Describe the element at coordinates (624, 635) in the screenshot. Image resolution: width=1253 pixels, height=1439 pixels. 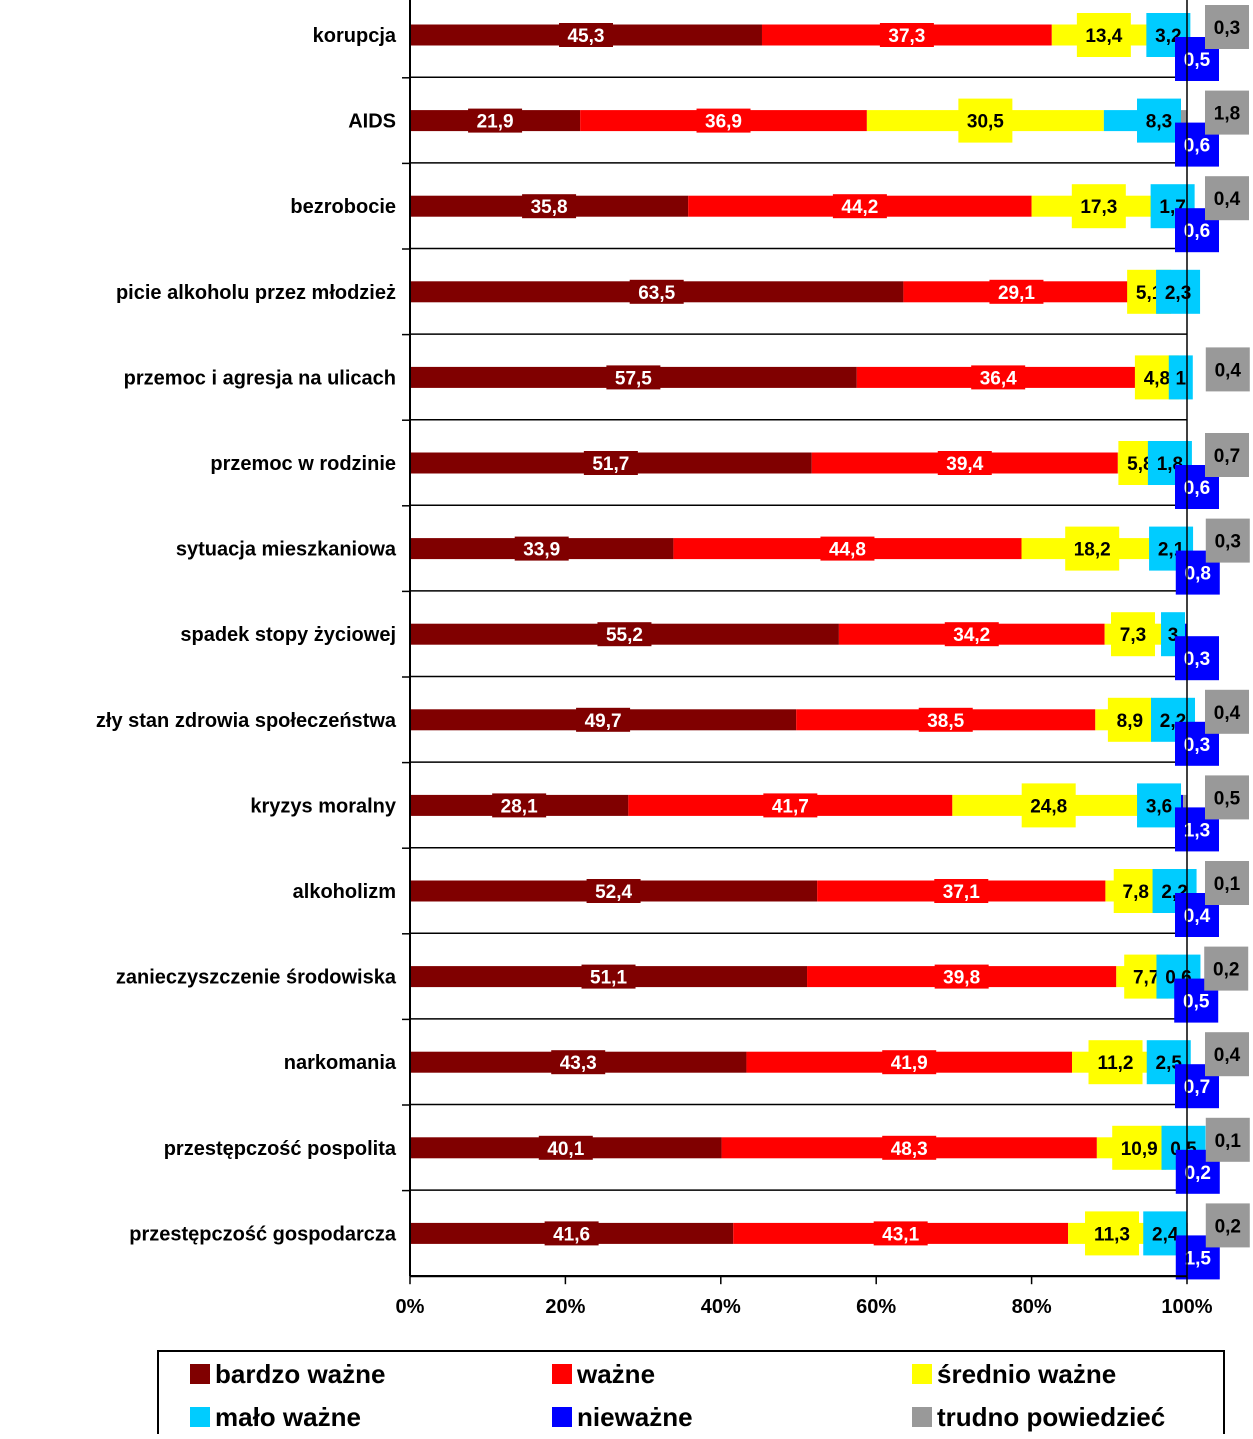
I see `data-label: 55,2` at that location.